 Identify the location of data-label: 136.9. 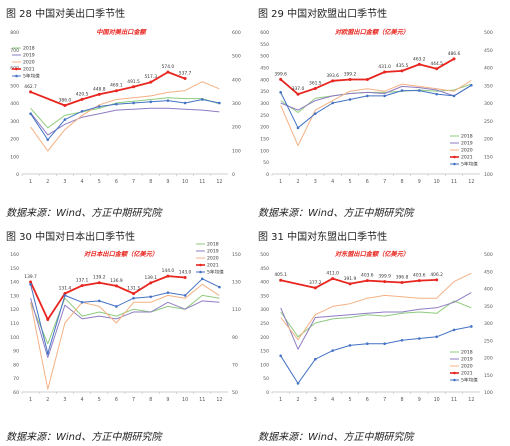
(116, 281).